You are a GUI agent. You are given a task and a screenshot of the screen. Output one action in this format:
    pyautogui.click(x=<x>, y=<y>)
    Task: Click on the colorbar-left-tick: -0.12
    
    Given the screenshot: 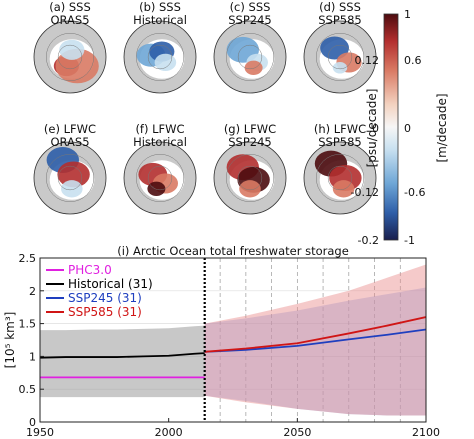 What is the action you would take?
    pyautogui.click(x=365, y=192)
    